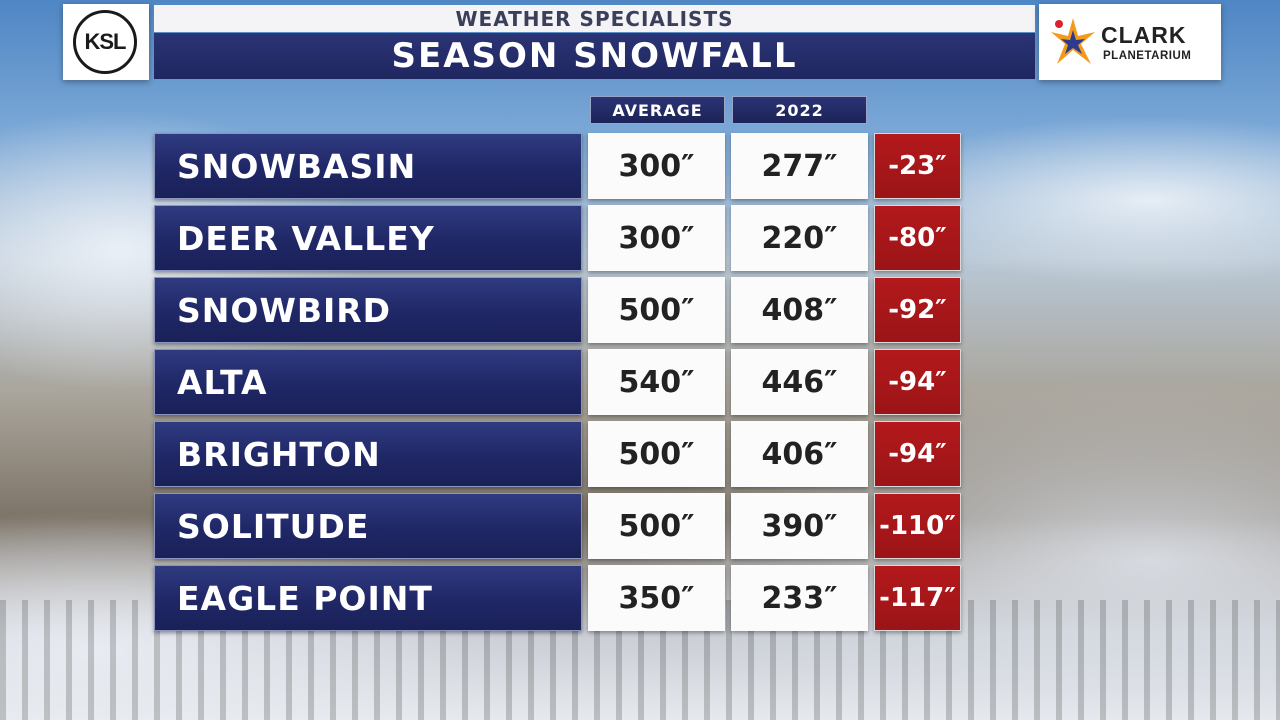 The height and width of the screenshot is (720, 1280). I want to click on table-row: SNOWBIRD 500″ 408″ -92″, so click(640, 310).